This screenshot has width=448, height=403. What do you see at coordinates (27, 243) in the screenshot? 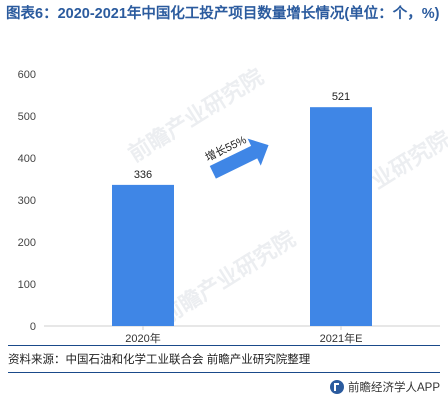
I see `y-tick-label: 200` at bounding box center [27, 243].